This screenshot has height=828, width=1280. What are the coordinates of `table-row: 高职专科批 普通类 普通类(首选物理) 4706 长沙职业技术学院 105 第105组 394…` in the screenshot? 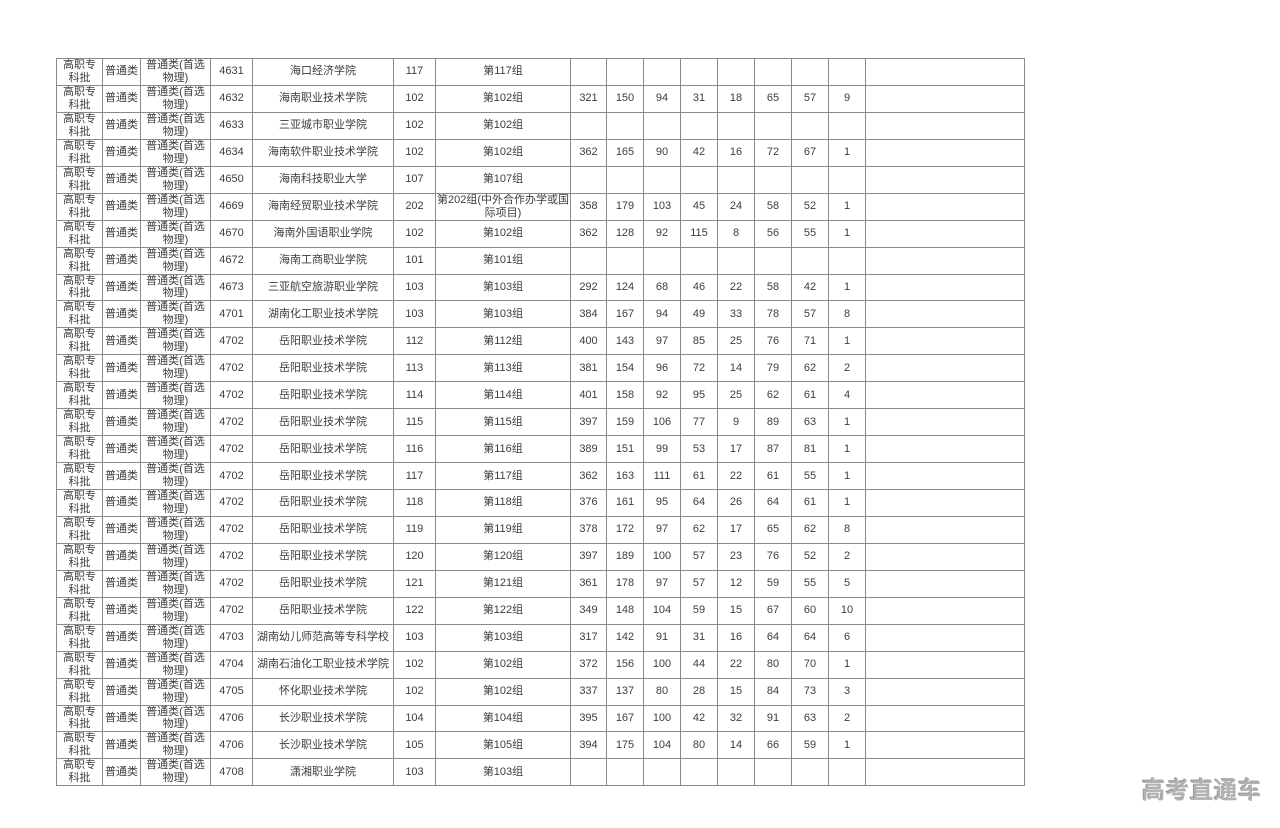 It's located at (540, 745).